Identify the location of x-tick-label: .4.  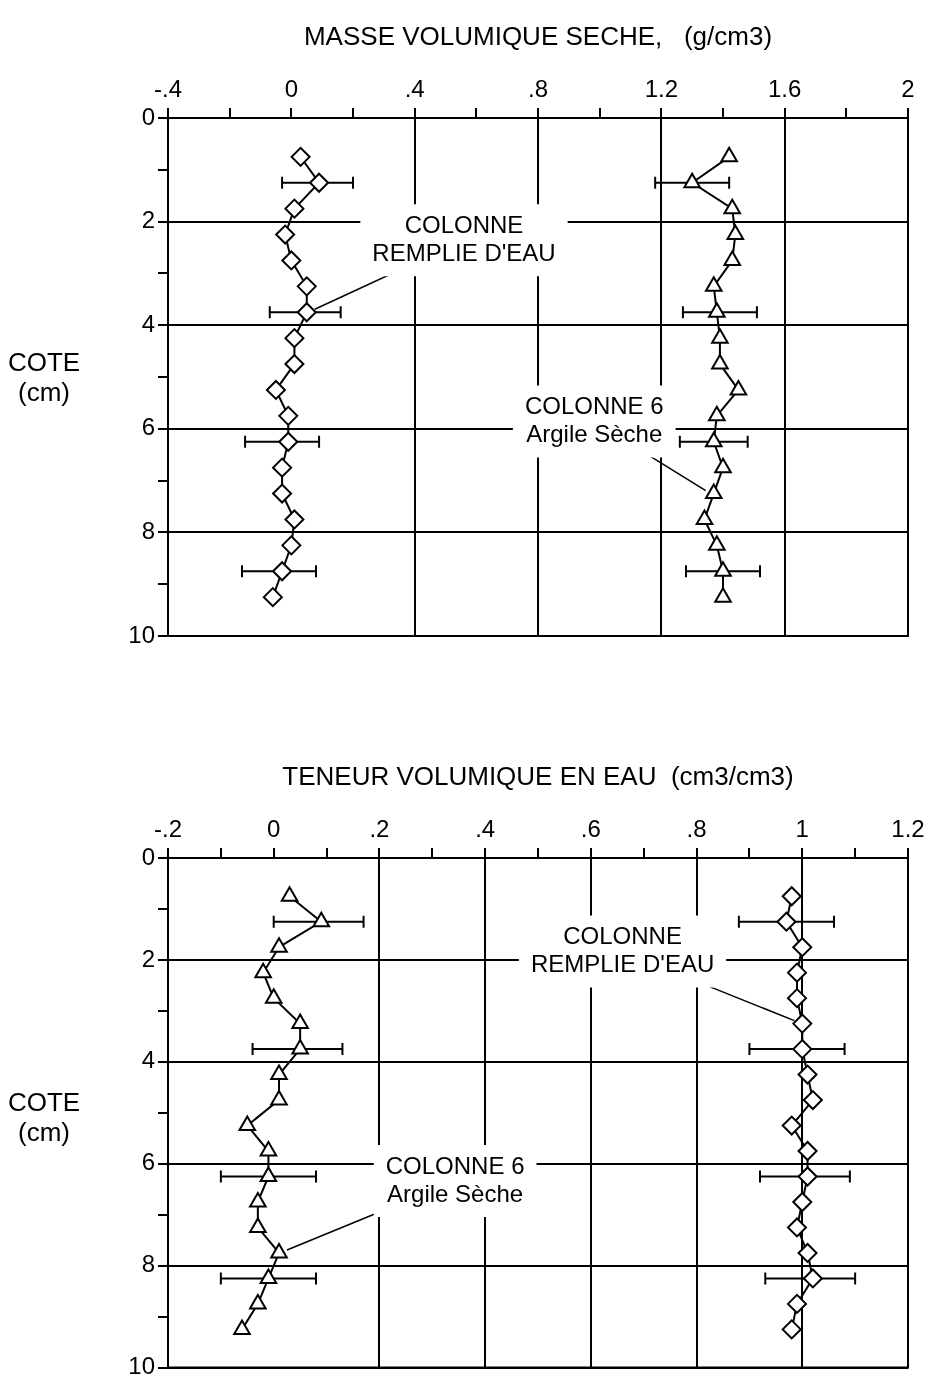
(485, 829).